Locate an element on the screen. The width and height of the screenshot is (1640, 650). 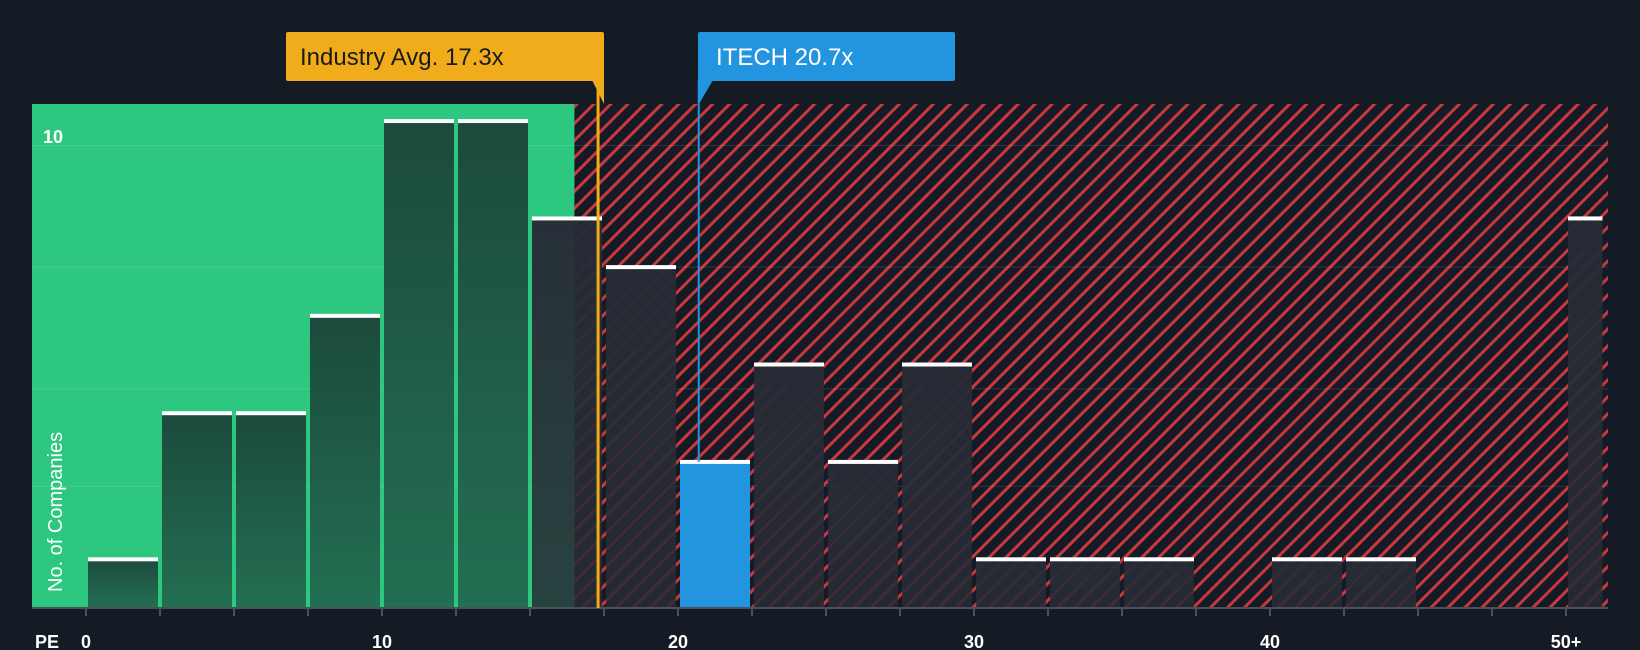
x-tick-label: 0 is located at coordinates (86, 641).